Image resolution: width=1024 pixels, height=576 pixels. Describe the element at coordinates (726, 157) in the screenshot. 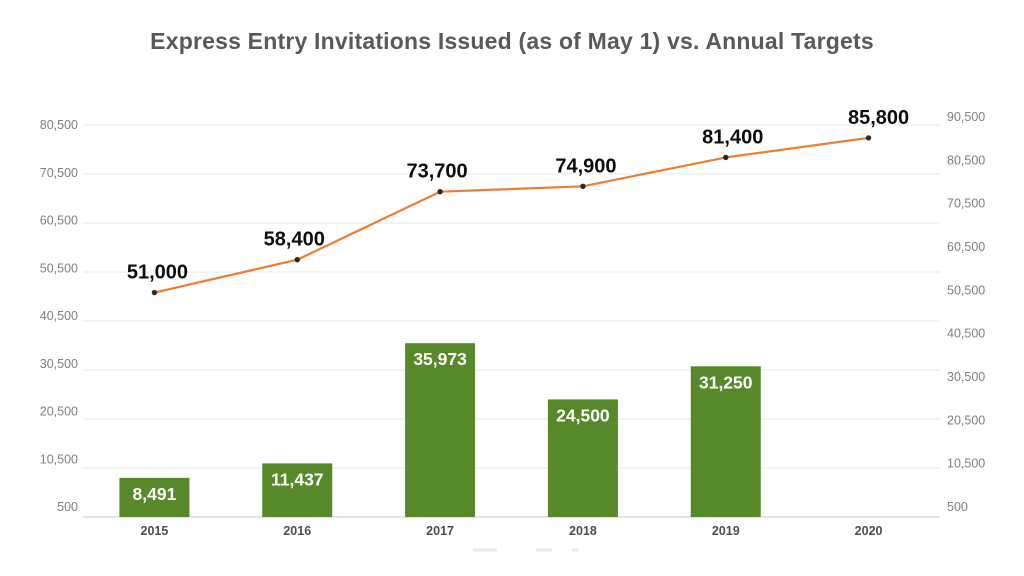

I see `line-marker-2019` at that location.